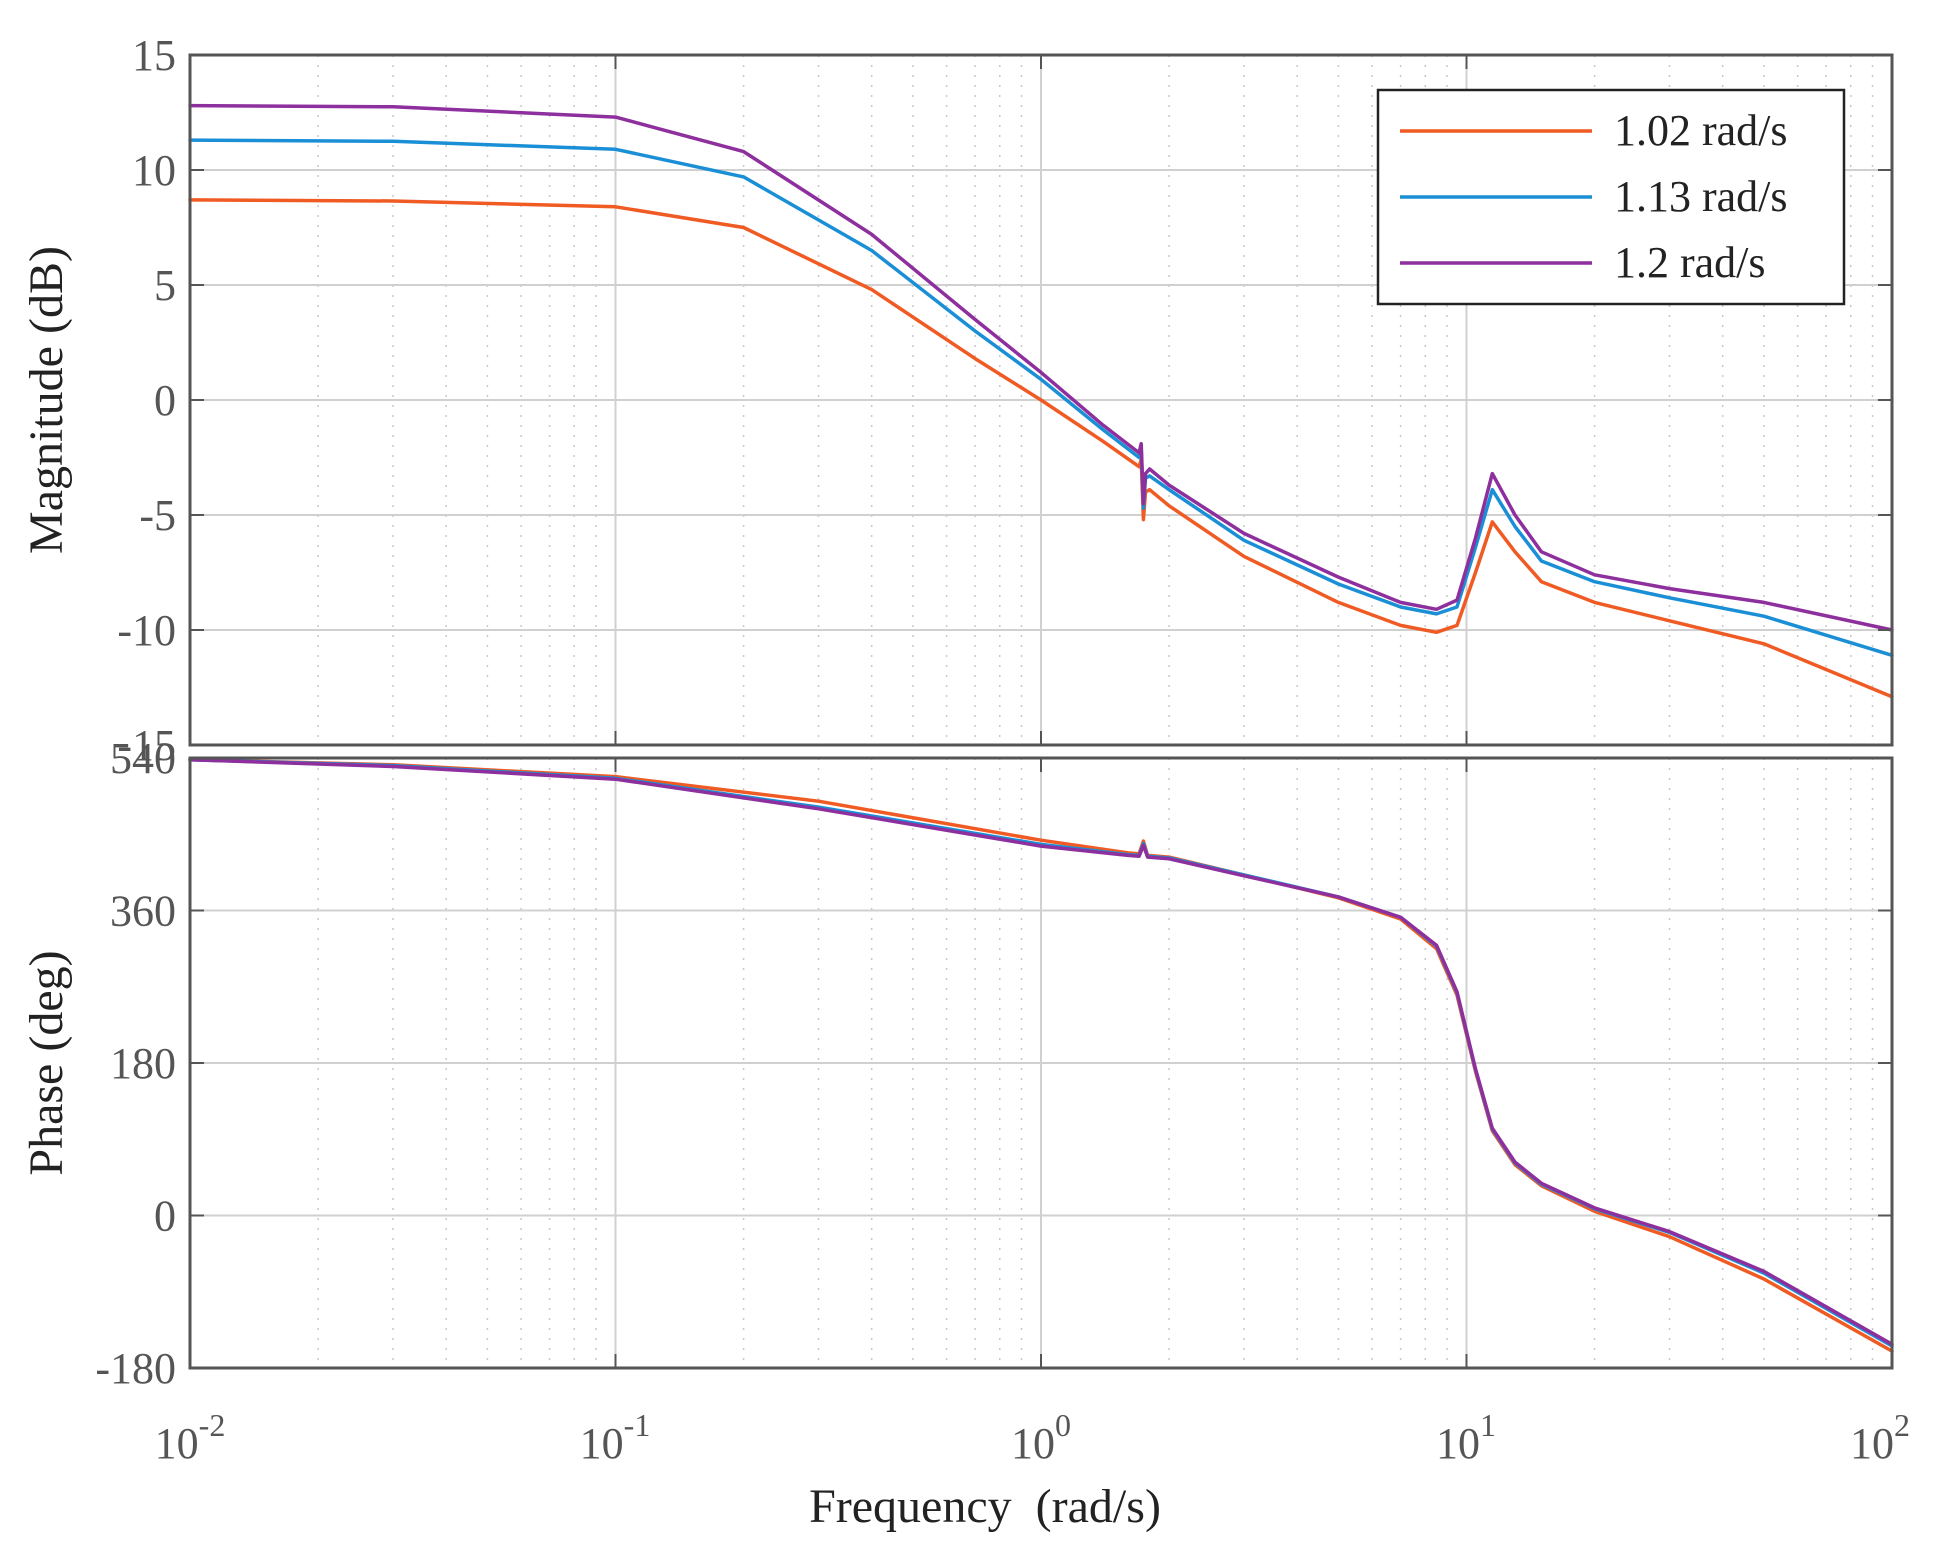 Image resolution: width=1937 pixels, height=1544 pixels. Describe the element at coordinates (135, 1368) in the screenshot. I see `phase-y-tick-label: -180` at that location.